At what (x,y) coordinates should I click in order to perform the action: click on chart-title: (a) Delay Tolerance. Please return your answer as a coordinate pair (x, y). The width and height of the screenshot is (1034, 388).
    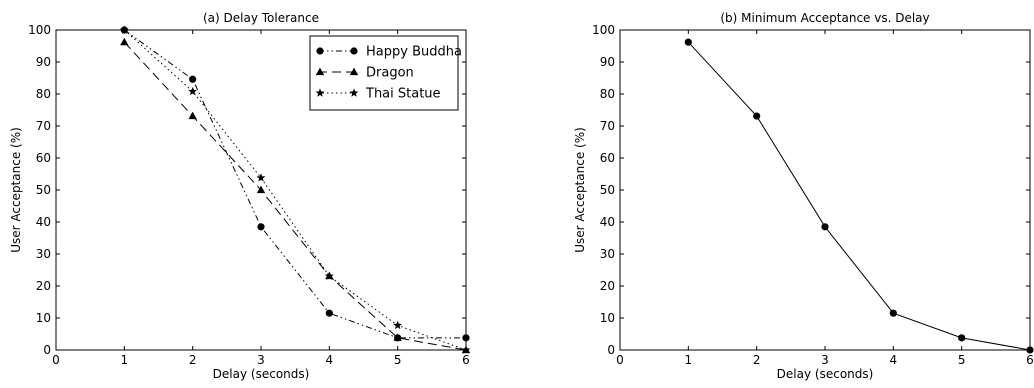
    Looking at the image, I should click on (261, 18).